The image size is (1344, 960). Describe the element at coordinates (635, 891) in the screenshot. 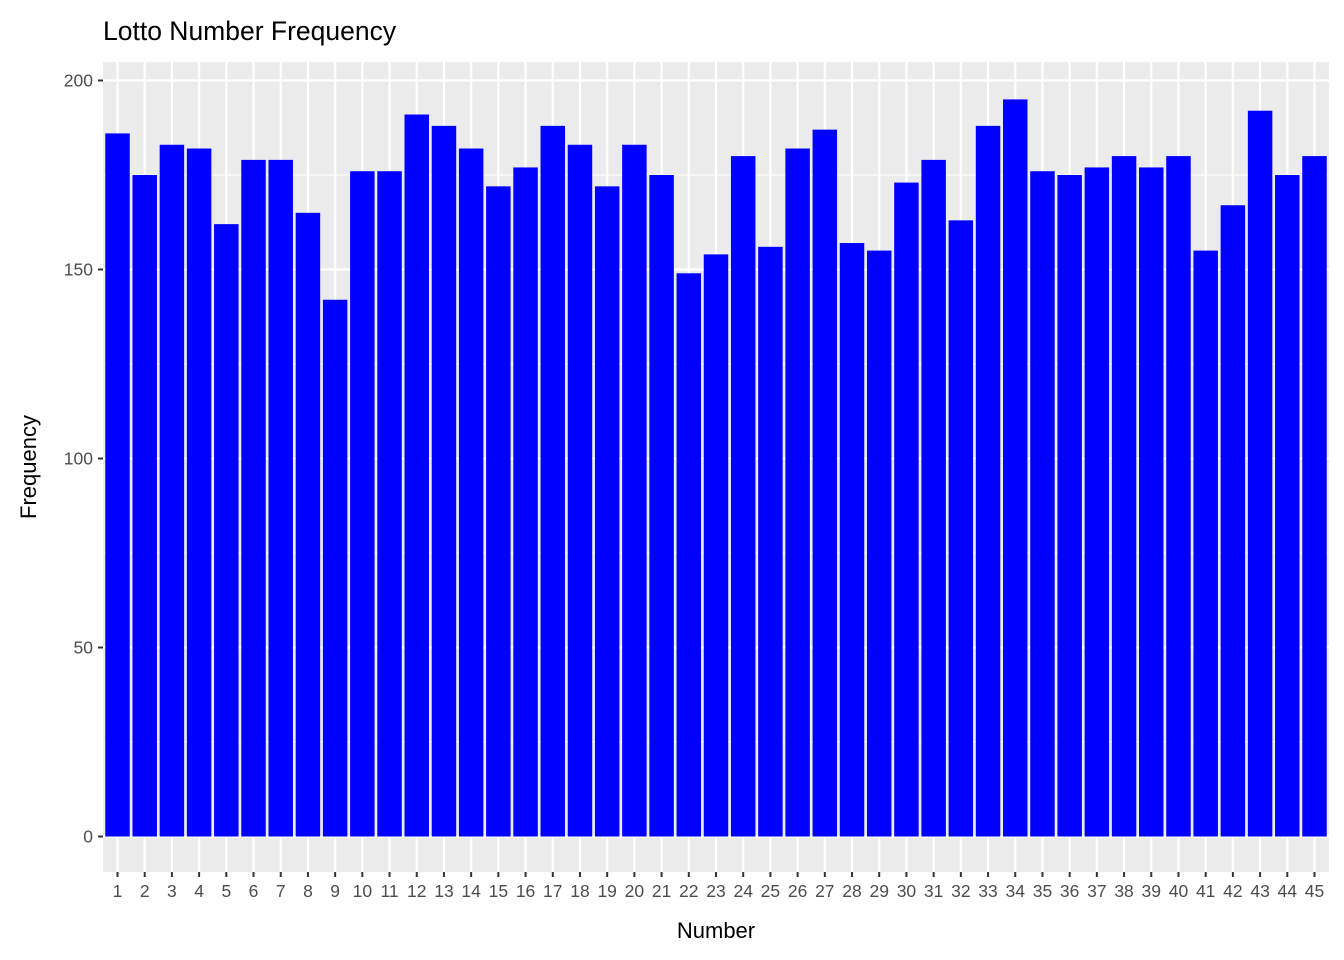

I see `x-tick-label: 20` at that location.